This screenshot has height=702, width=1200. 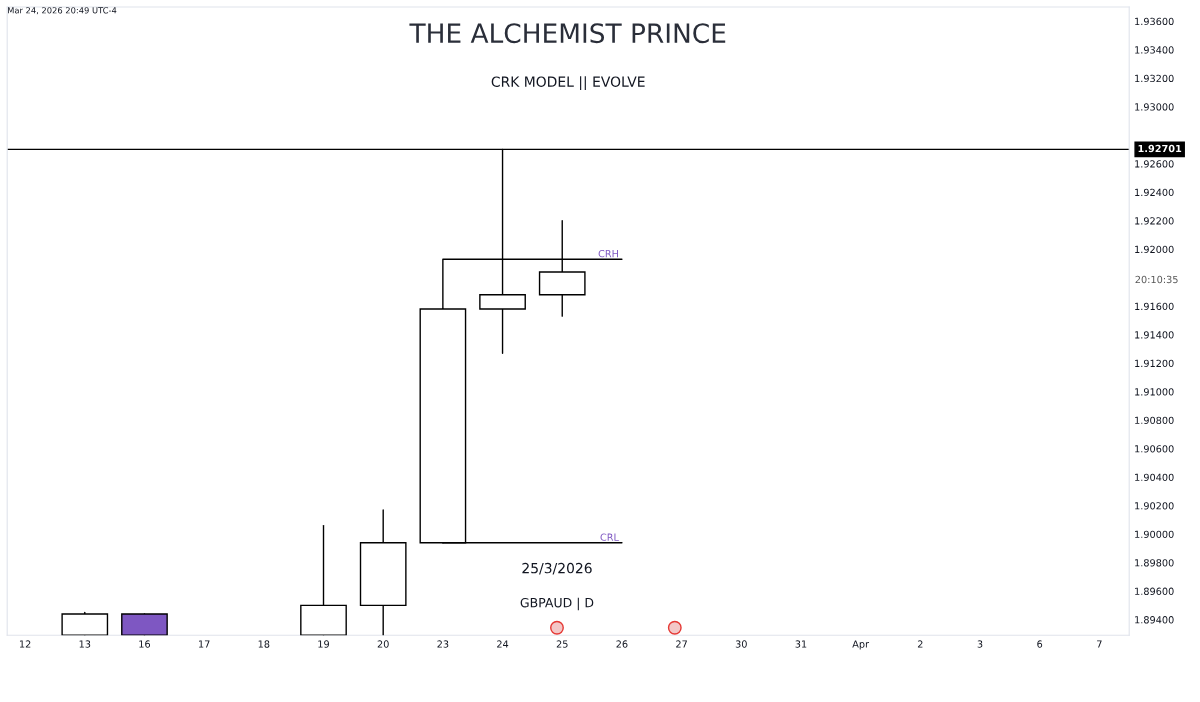 I want to click on series-label: CRH, so click(x=608, y=253).